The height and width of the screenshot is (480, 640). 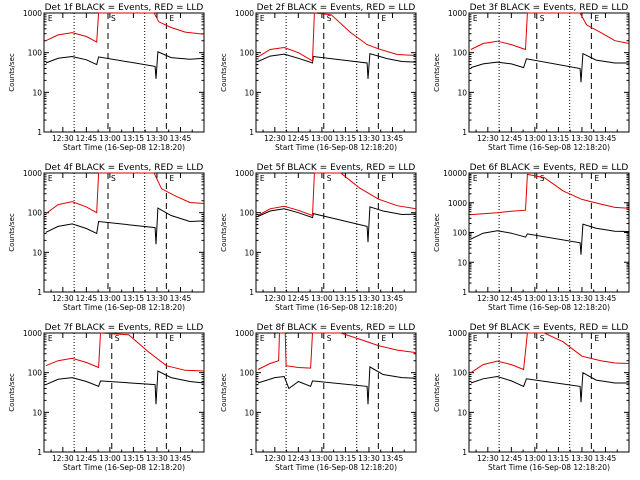 I want to click on panel-title: Det 1f BLACK = Events, RED = LLD, so click(x=124, y=8).